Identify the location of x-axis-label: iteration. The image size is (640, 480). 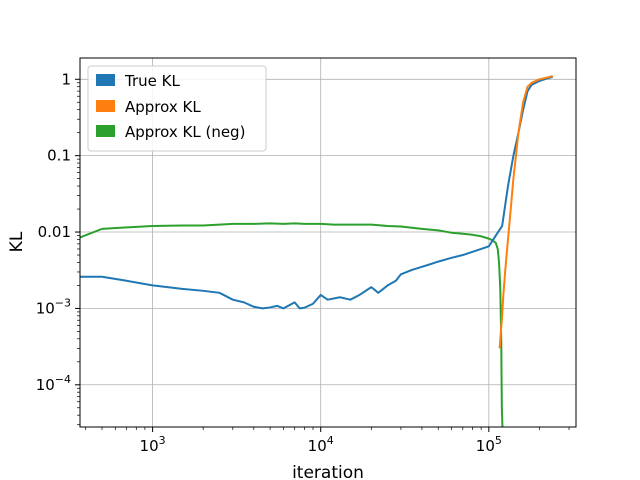
(328, 471).